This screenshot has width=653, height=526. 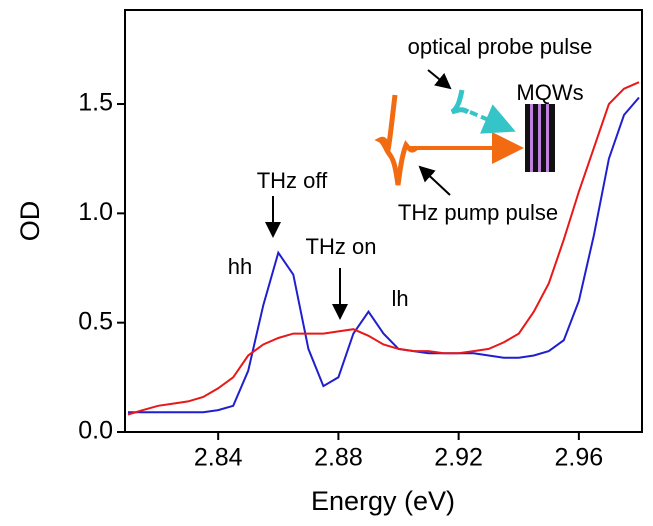 I want to click on annotation: MQWs, so click(x=549, y=92).